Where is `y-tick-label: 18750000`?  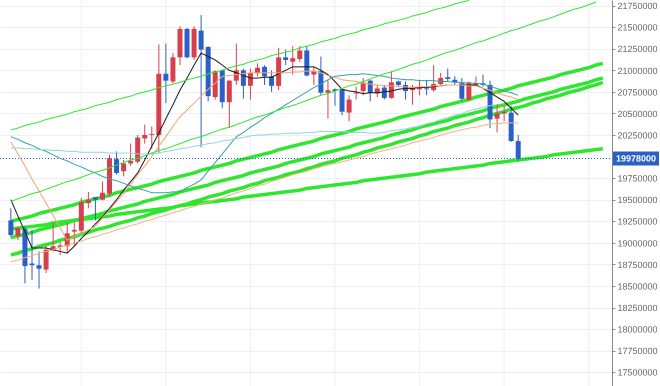
y-tick-label: 18750000 is located at coordinates (638, 265).